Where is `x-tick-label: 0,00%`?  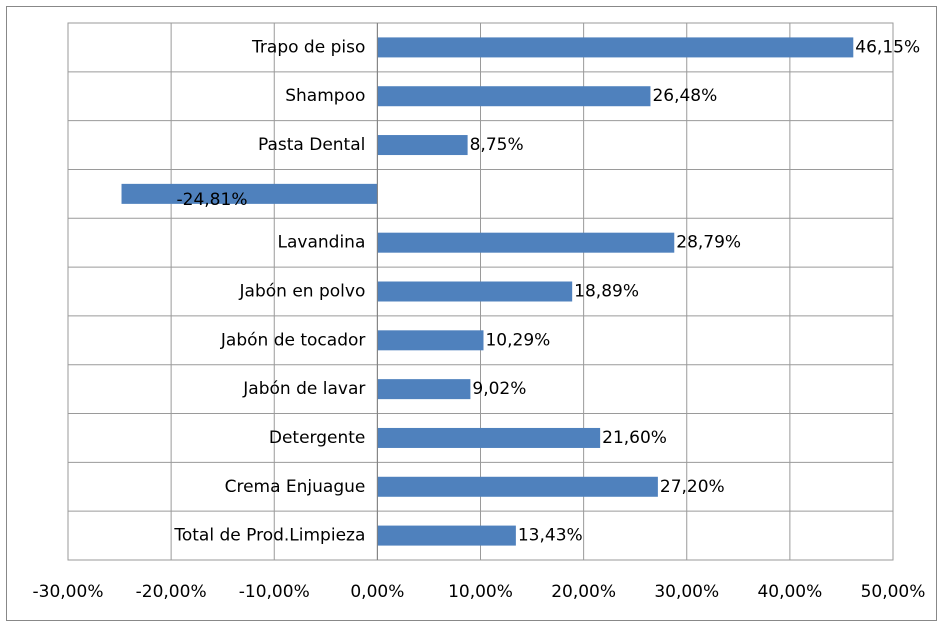
x-tick-label: 0,00% is located at coordinates (377, 592).